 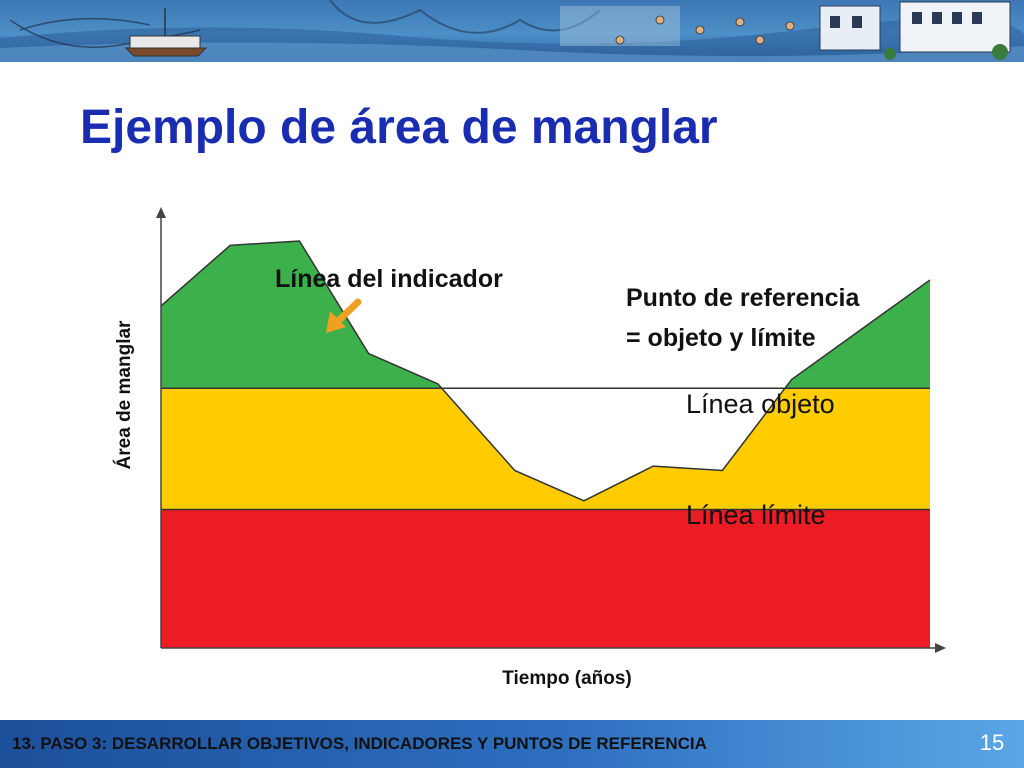 What do you see at coordinates (344, 315) in the screenshot?
I see `indicator-pointer-arrow` at bounding box center [344, 315].